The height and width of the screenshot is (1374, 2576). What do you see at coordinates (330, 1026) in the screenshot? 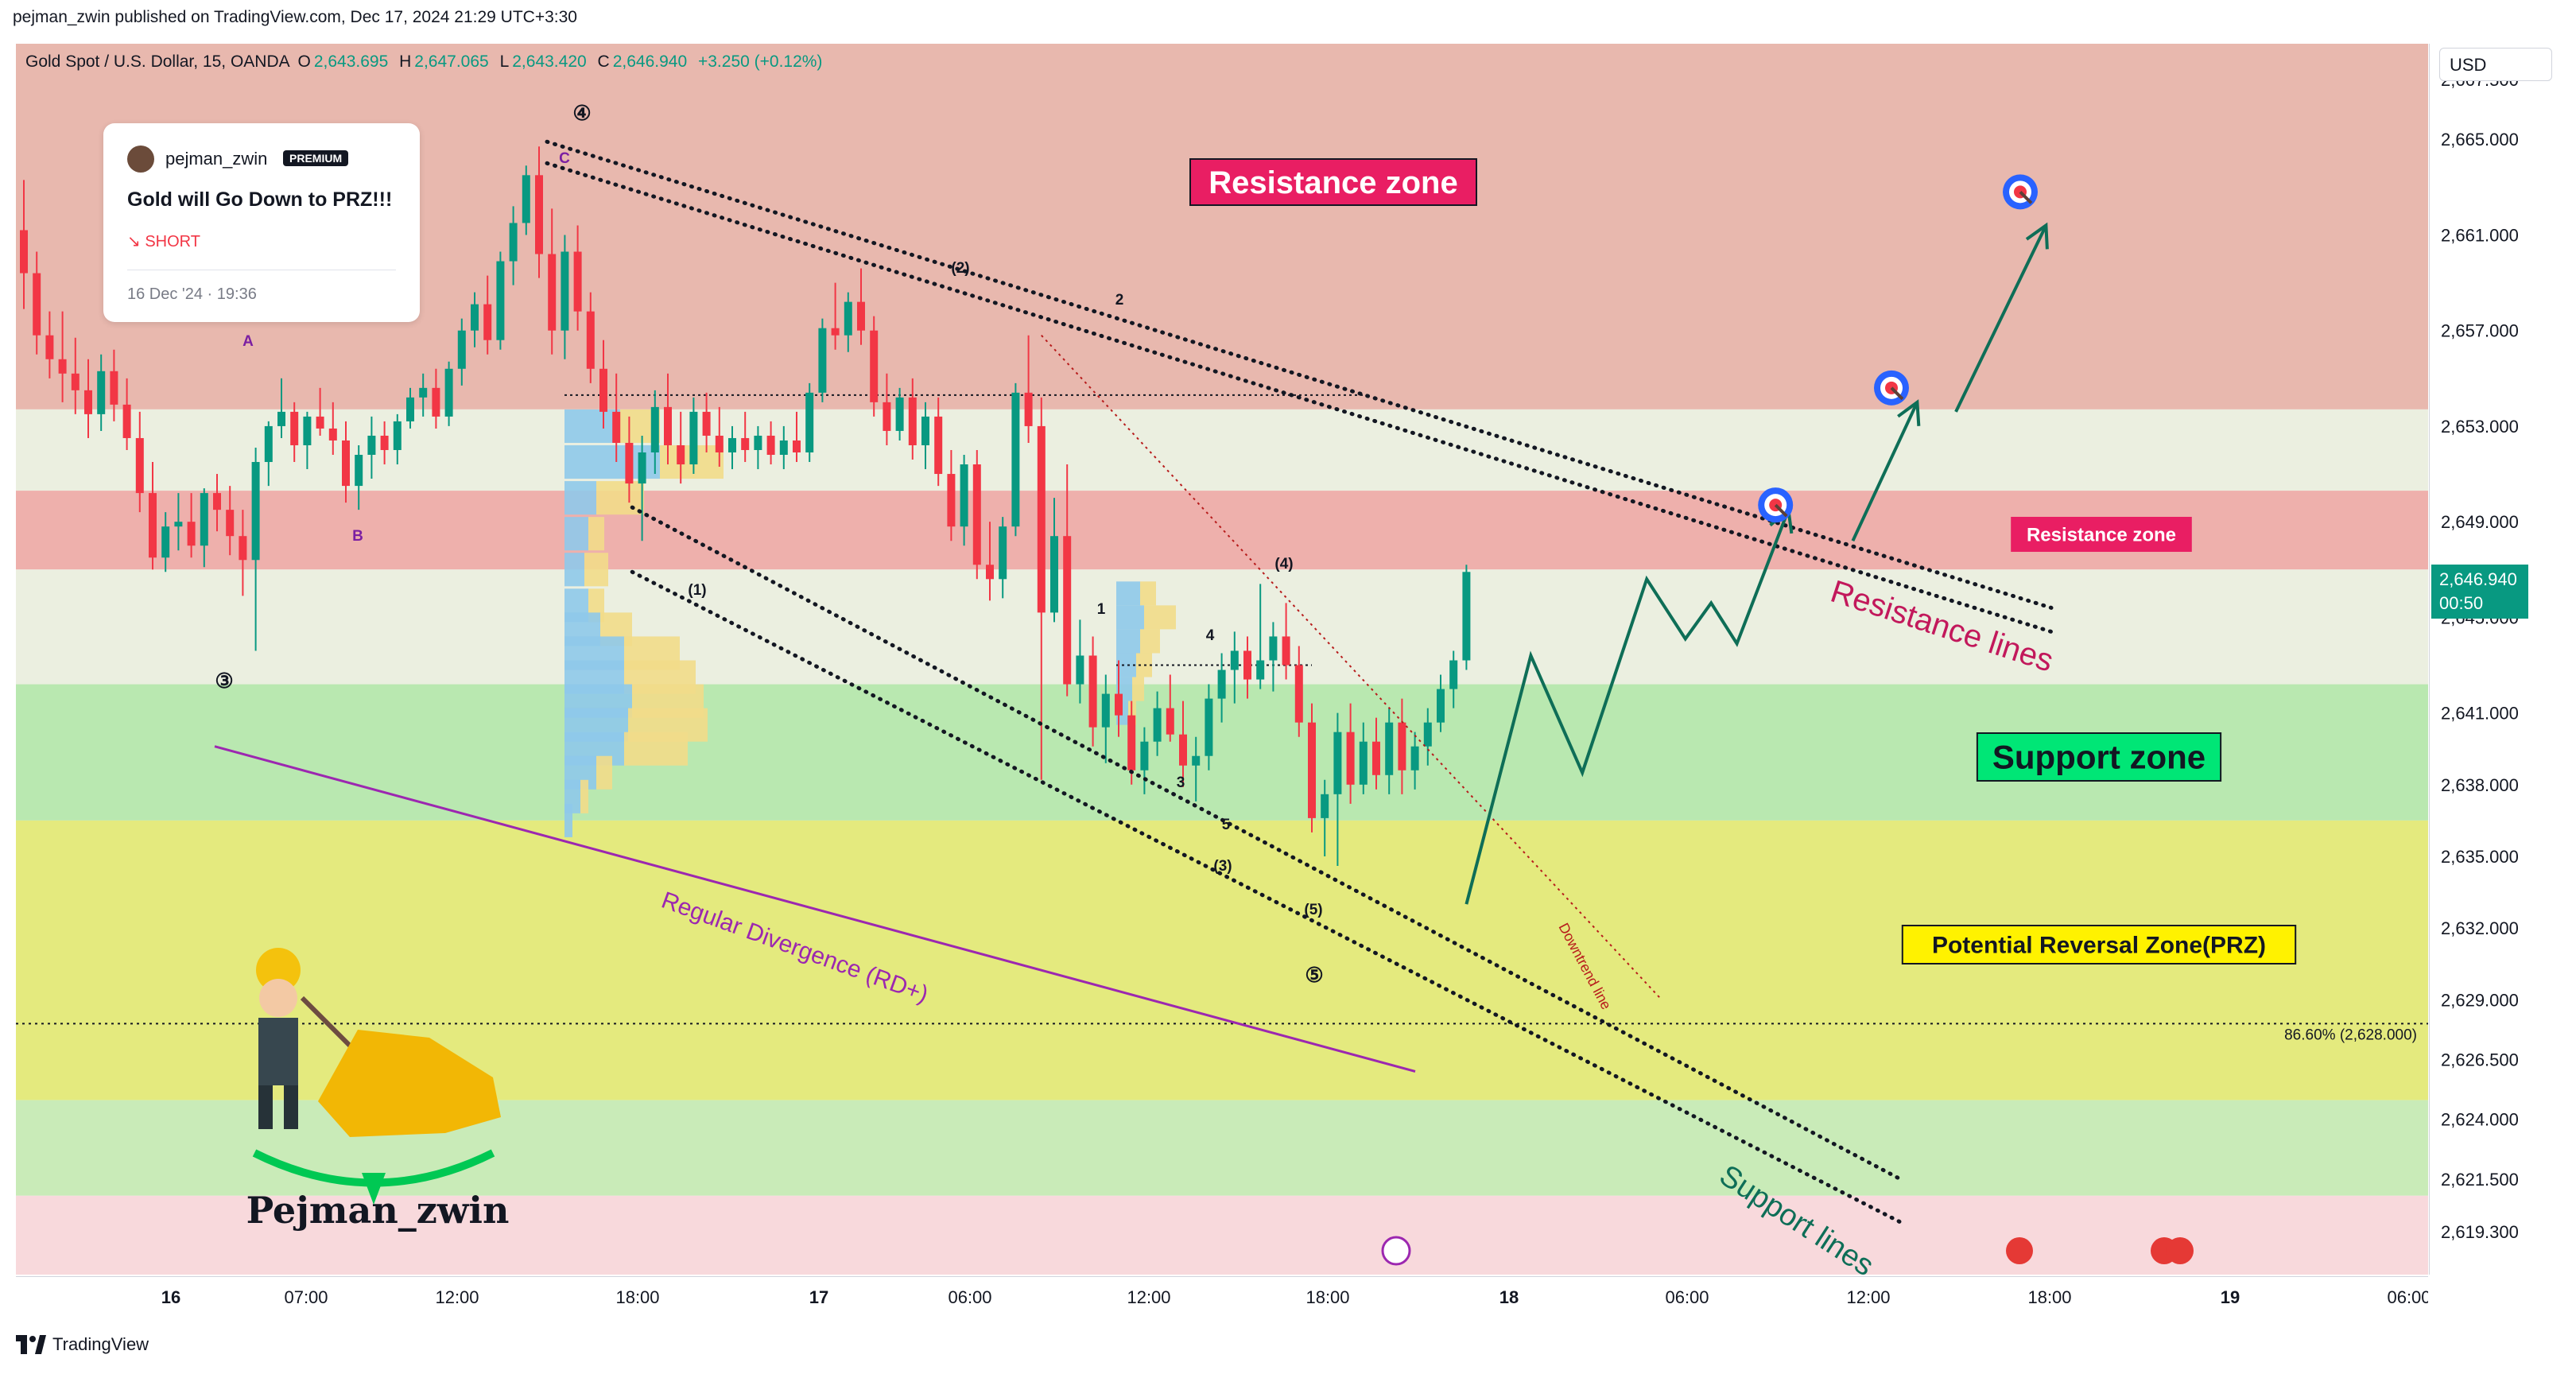
I see `pickaxe` at bounding box center [330, 1026].